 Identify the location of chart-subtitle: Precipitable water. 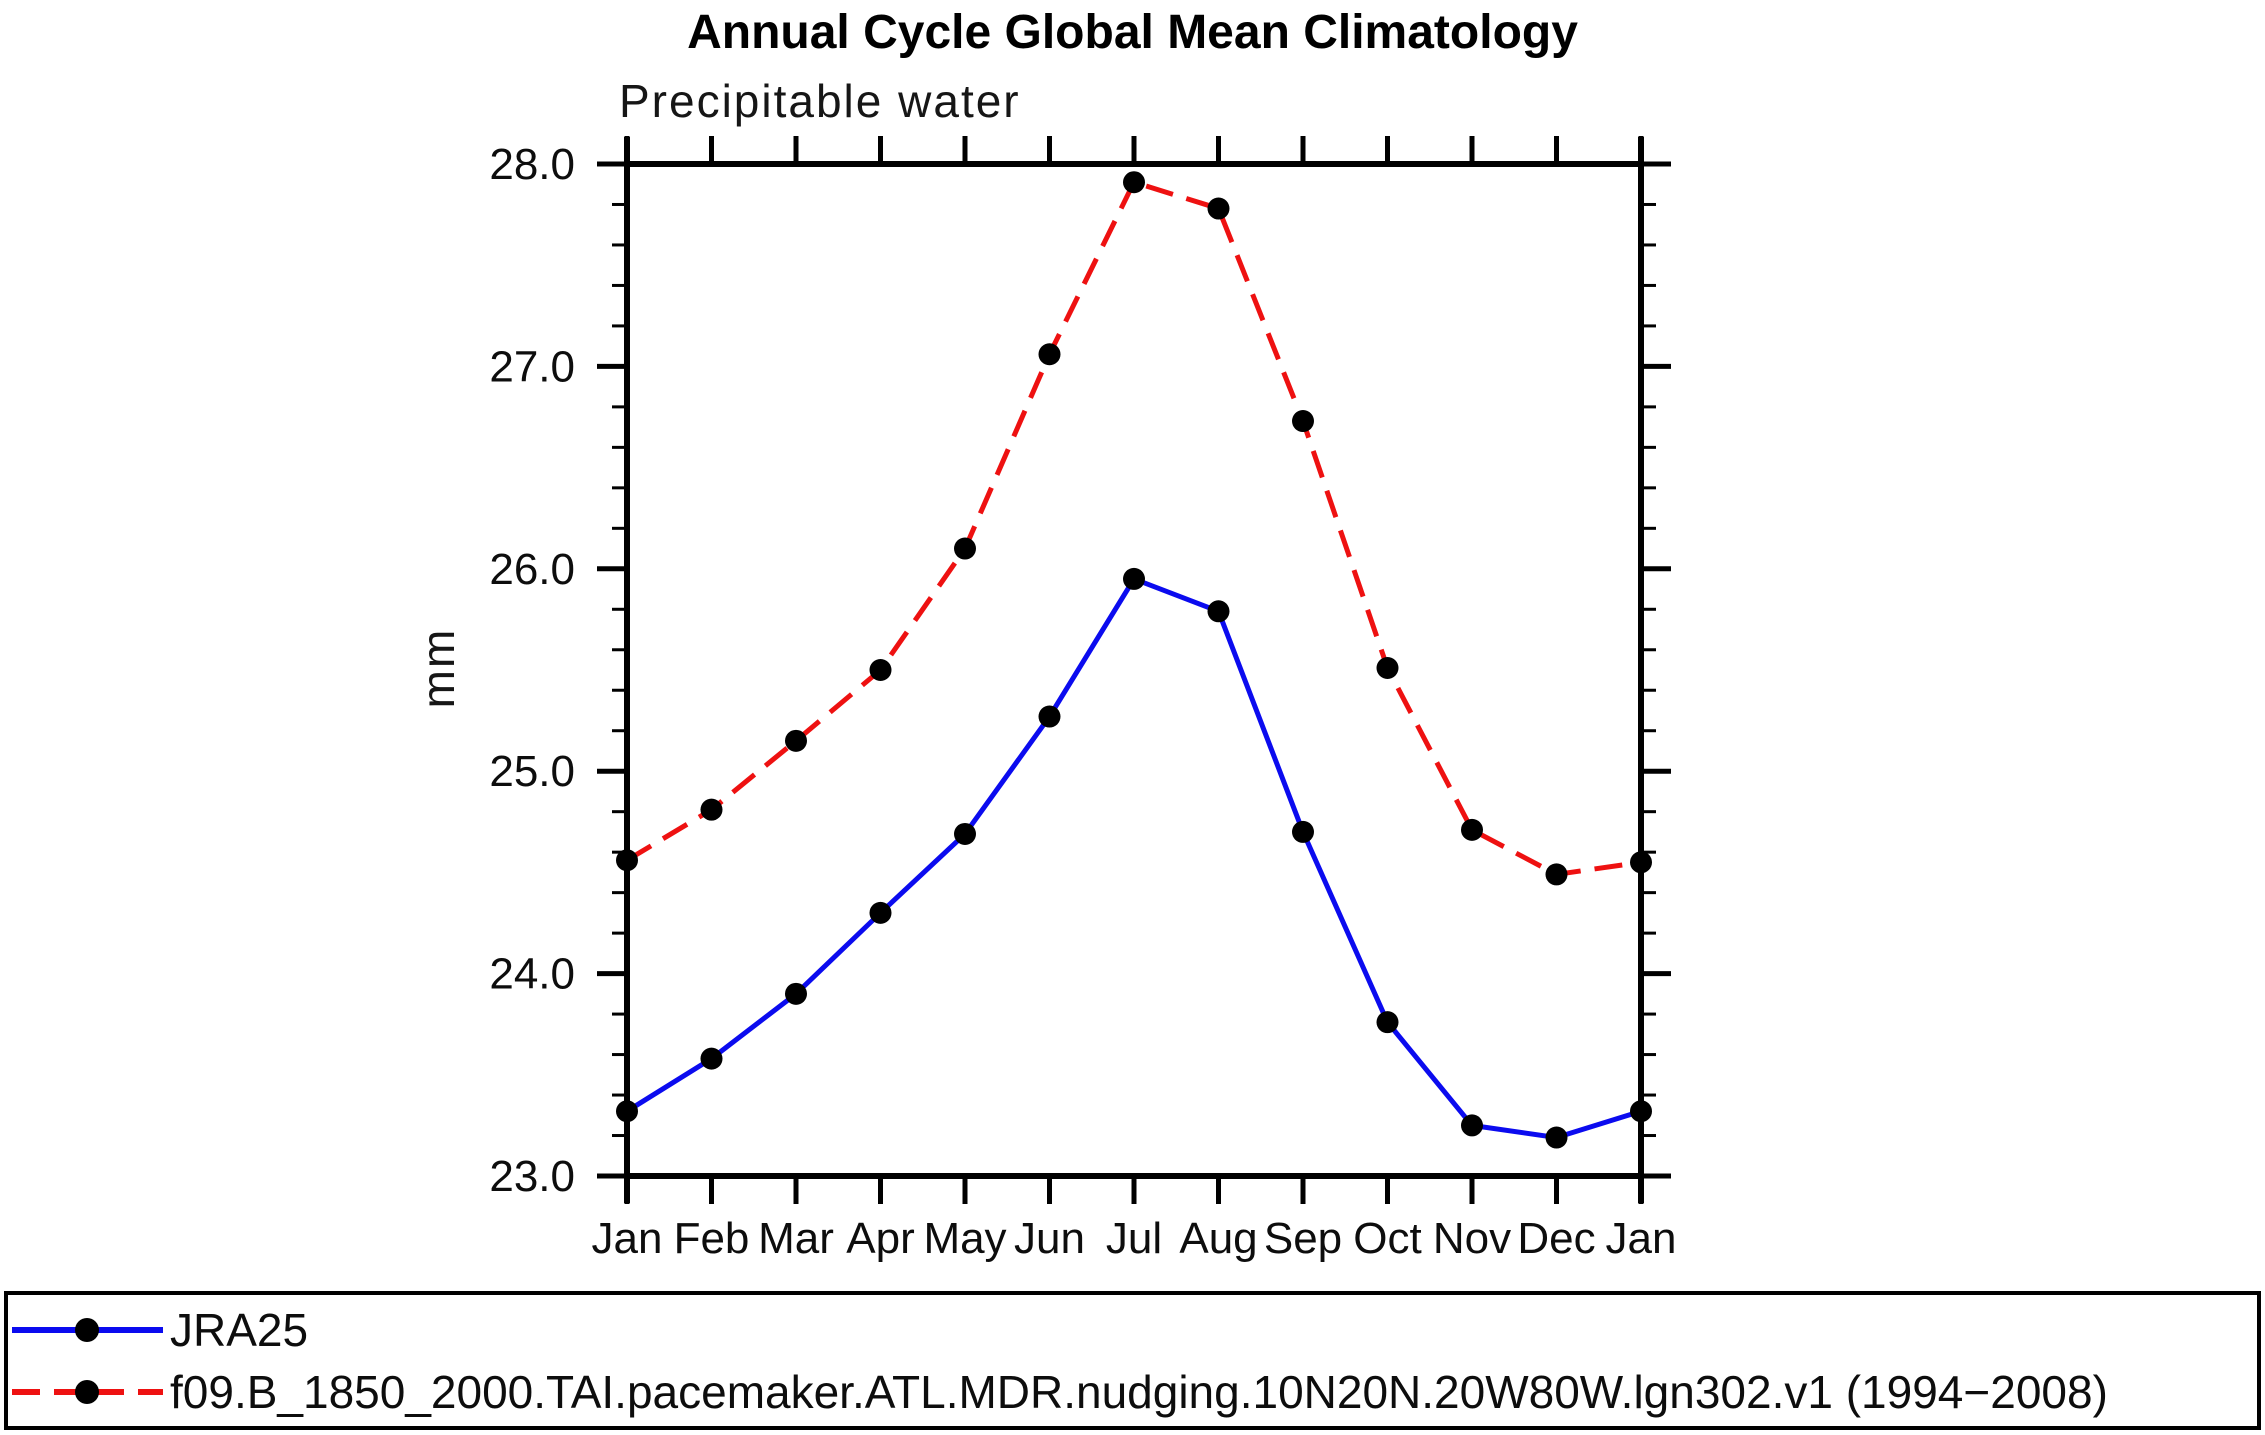
(820, 101).